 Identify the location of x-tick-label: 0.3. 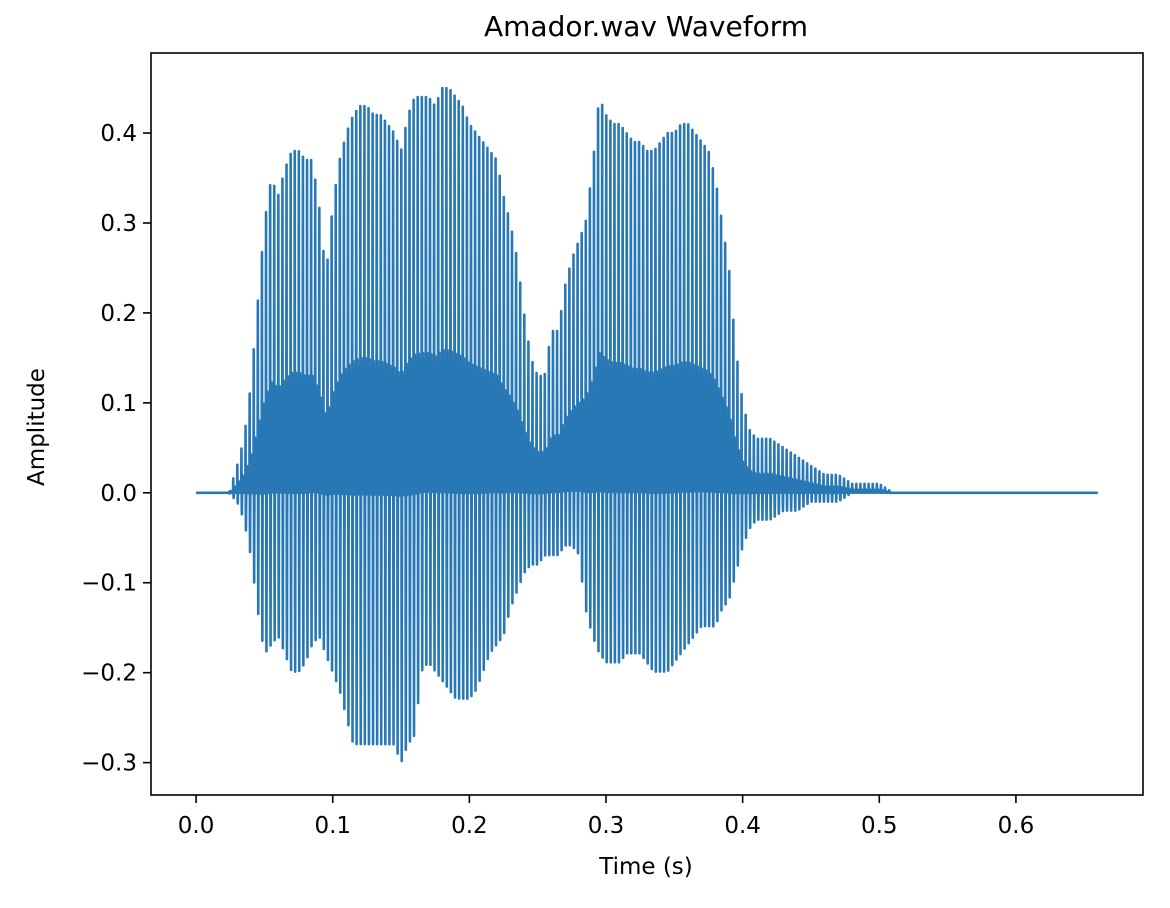
(606, 826).